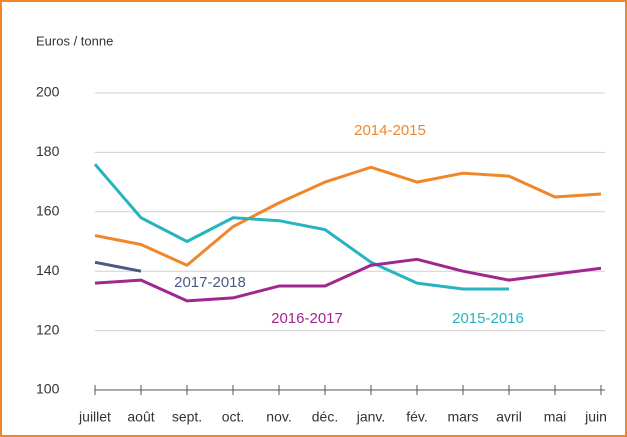 This screenshot has width=627, height=437. I want to click on y-tick-label: 100, so click(48, 389).